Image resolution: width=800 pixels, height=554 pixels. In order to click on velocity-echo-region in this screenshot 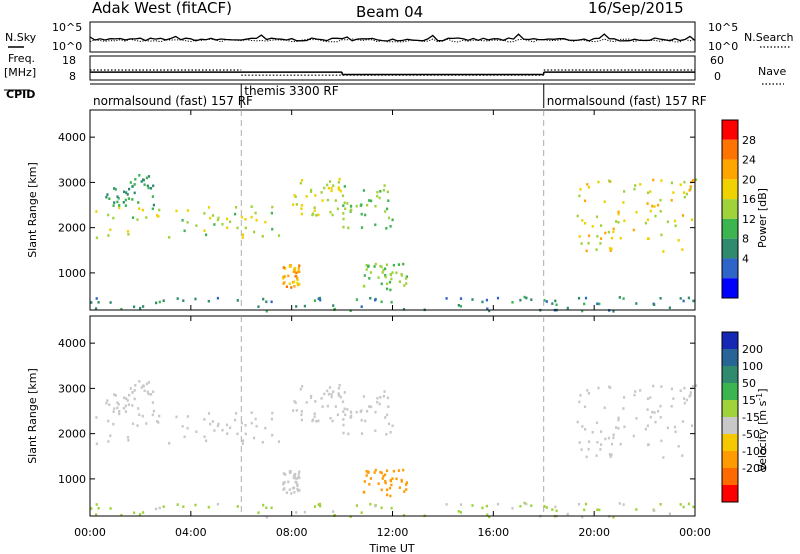, I will do `click(392, 510)`.